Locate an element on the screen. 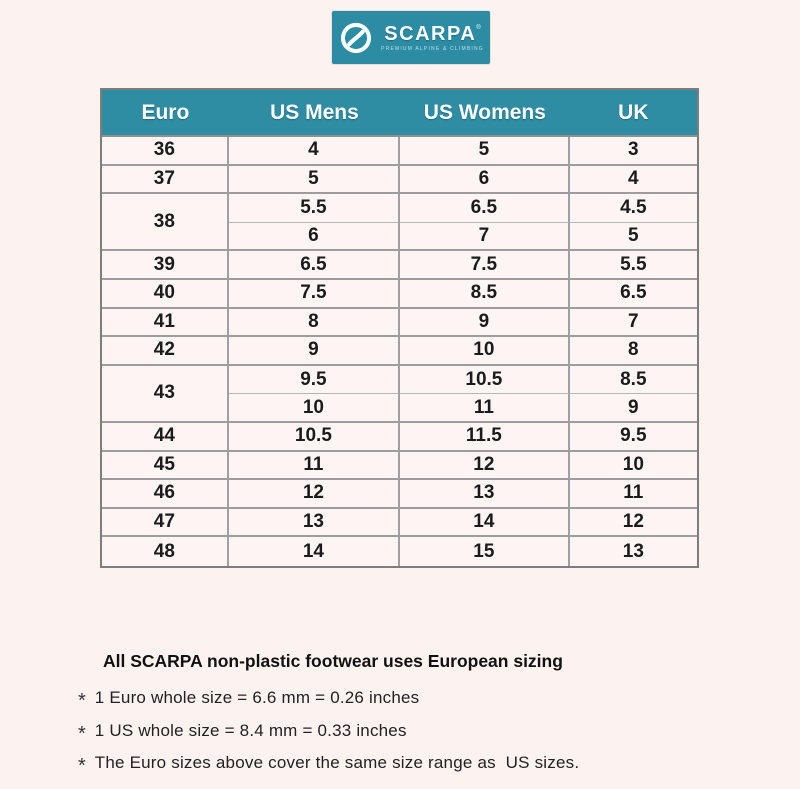 Image resolution: width=800 pixels, height=789 pixels. euro-size-cell: 42 is located at coordinates (165, 351).